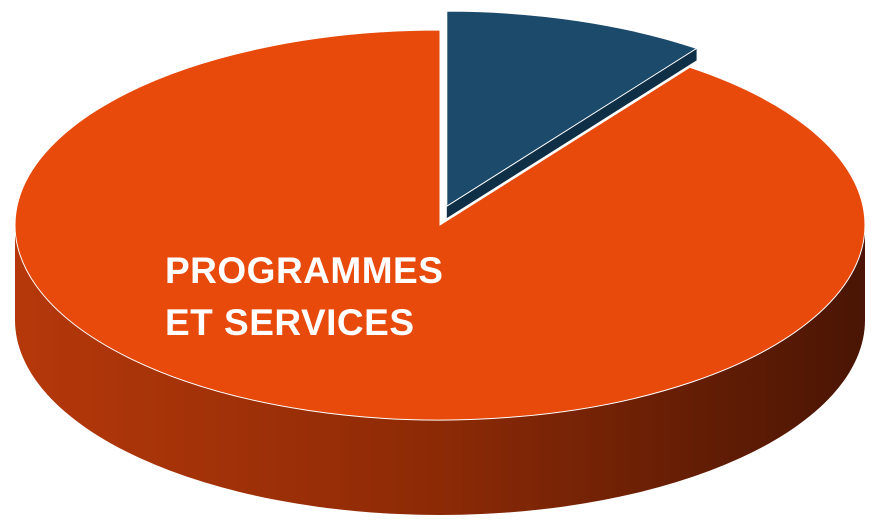 This screenshot has height=530, width=879. What do you see at coordinates (304, 296) in the screenshot?
I see `slice-label: PROGRAMMES ET SERVICES` at bounding box center [304, 296].